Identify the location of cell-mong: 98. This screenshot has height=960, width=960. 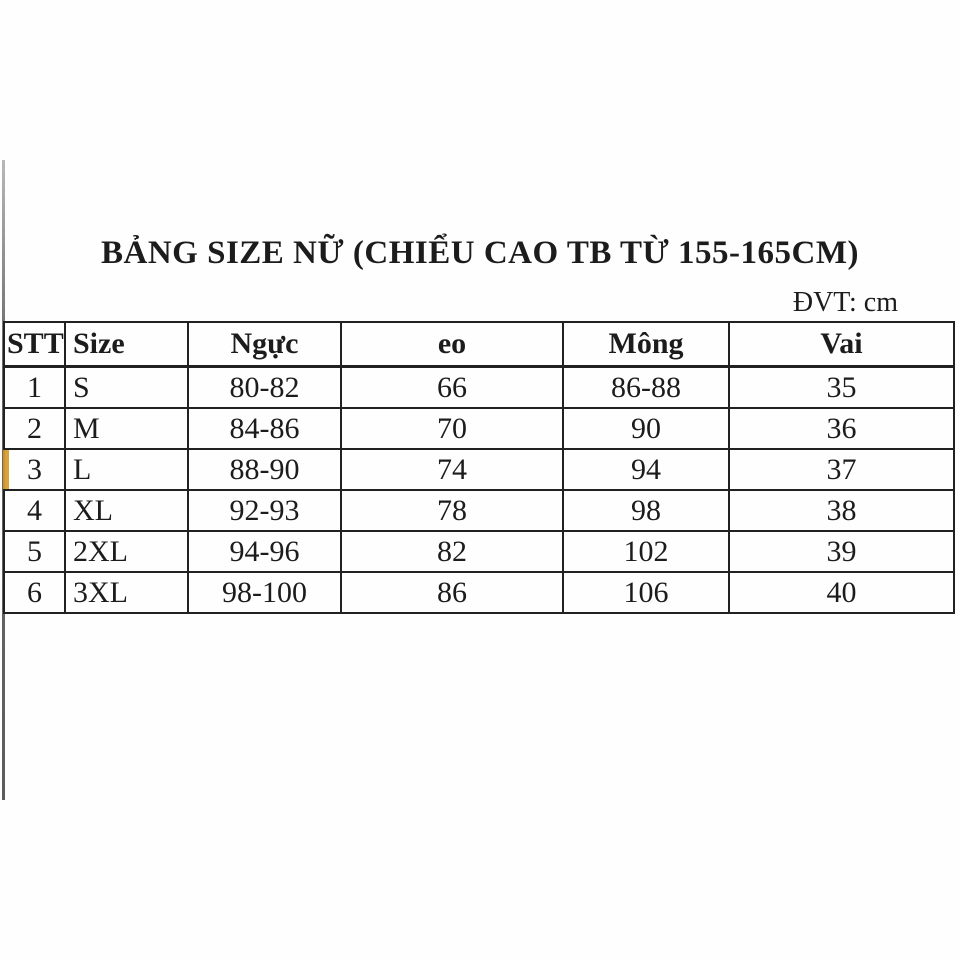
(646, 510).